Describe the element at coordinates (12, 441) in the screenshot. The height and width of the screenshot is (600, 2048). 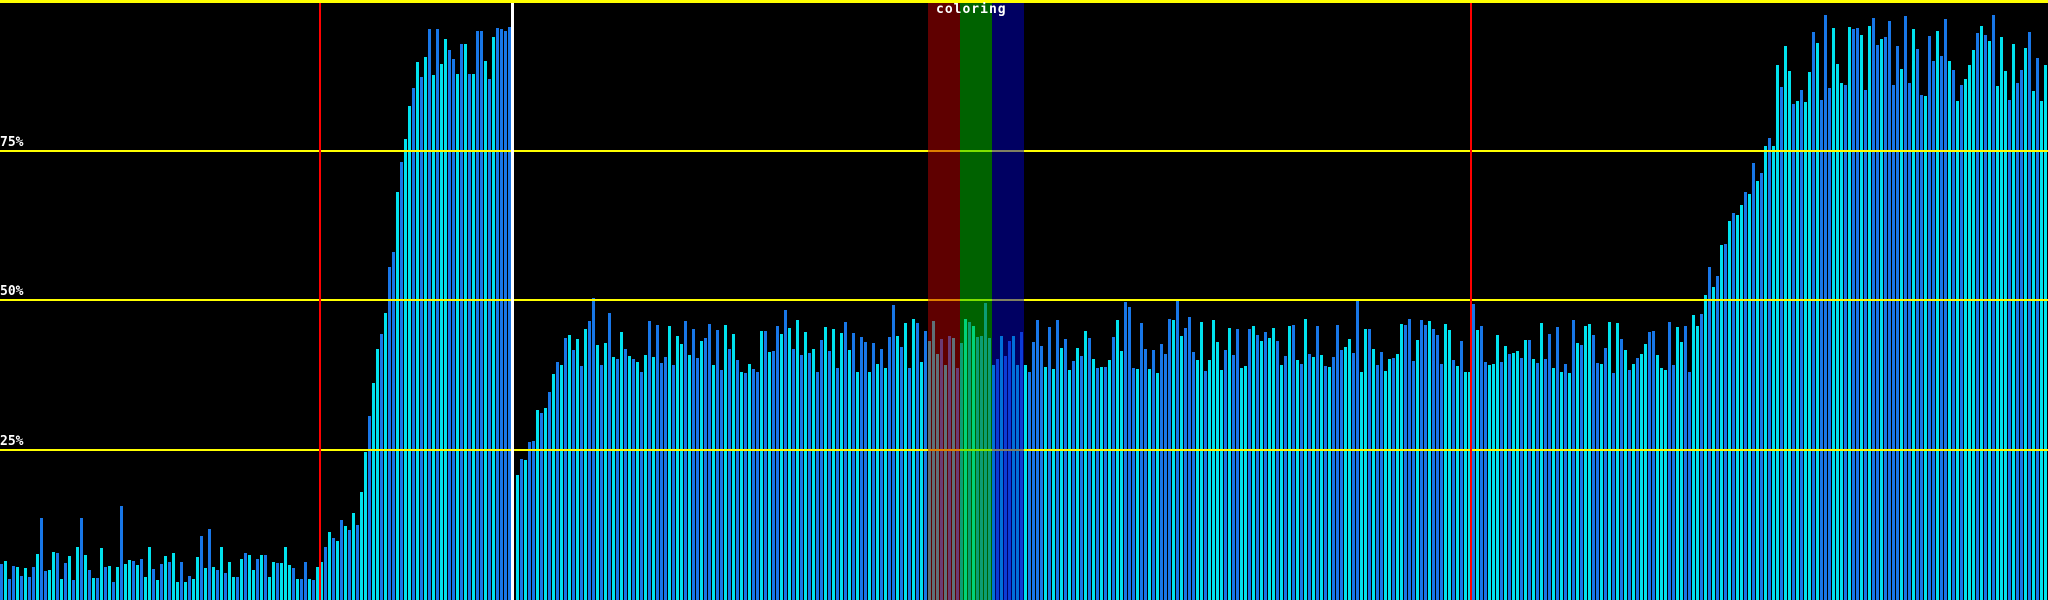
I see `y-tick-label: 25%` at that location.